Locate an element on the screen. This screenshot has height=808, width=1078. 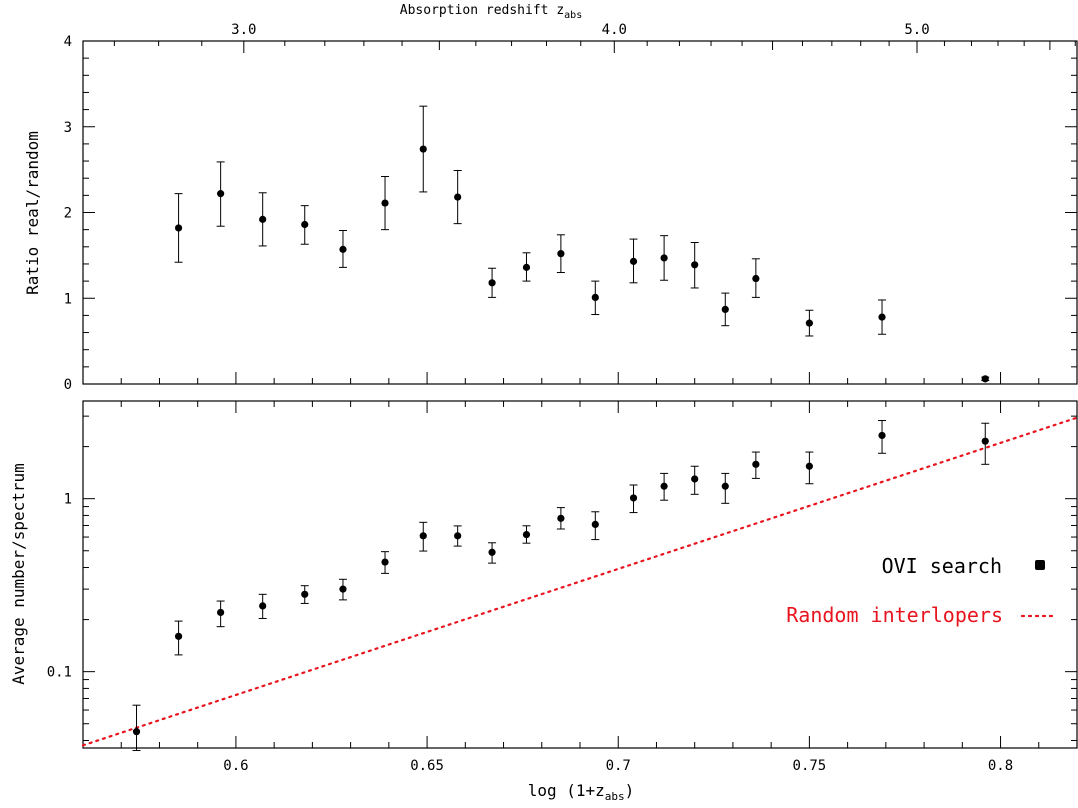
top-axis-label: Absorption redshift zabs is located at coordinates (491, 12).